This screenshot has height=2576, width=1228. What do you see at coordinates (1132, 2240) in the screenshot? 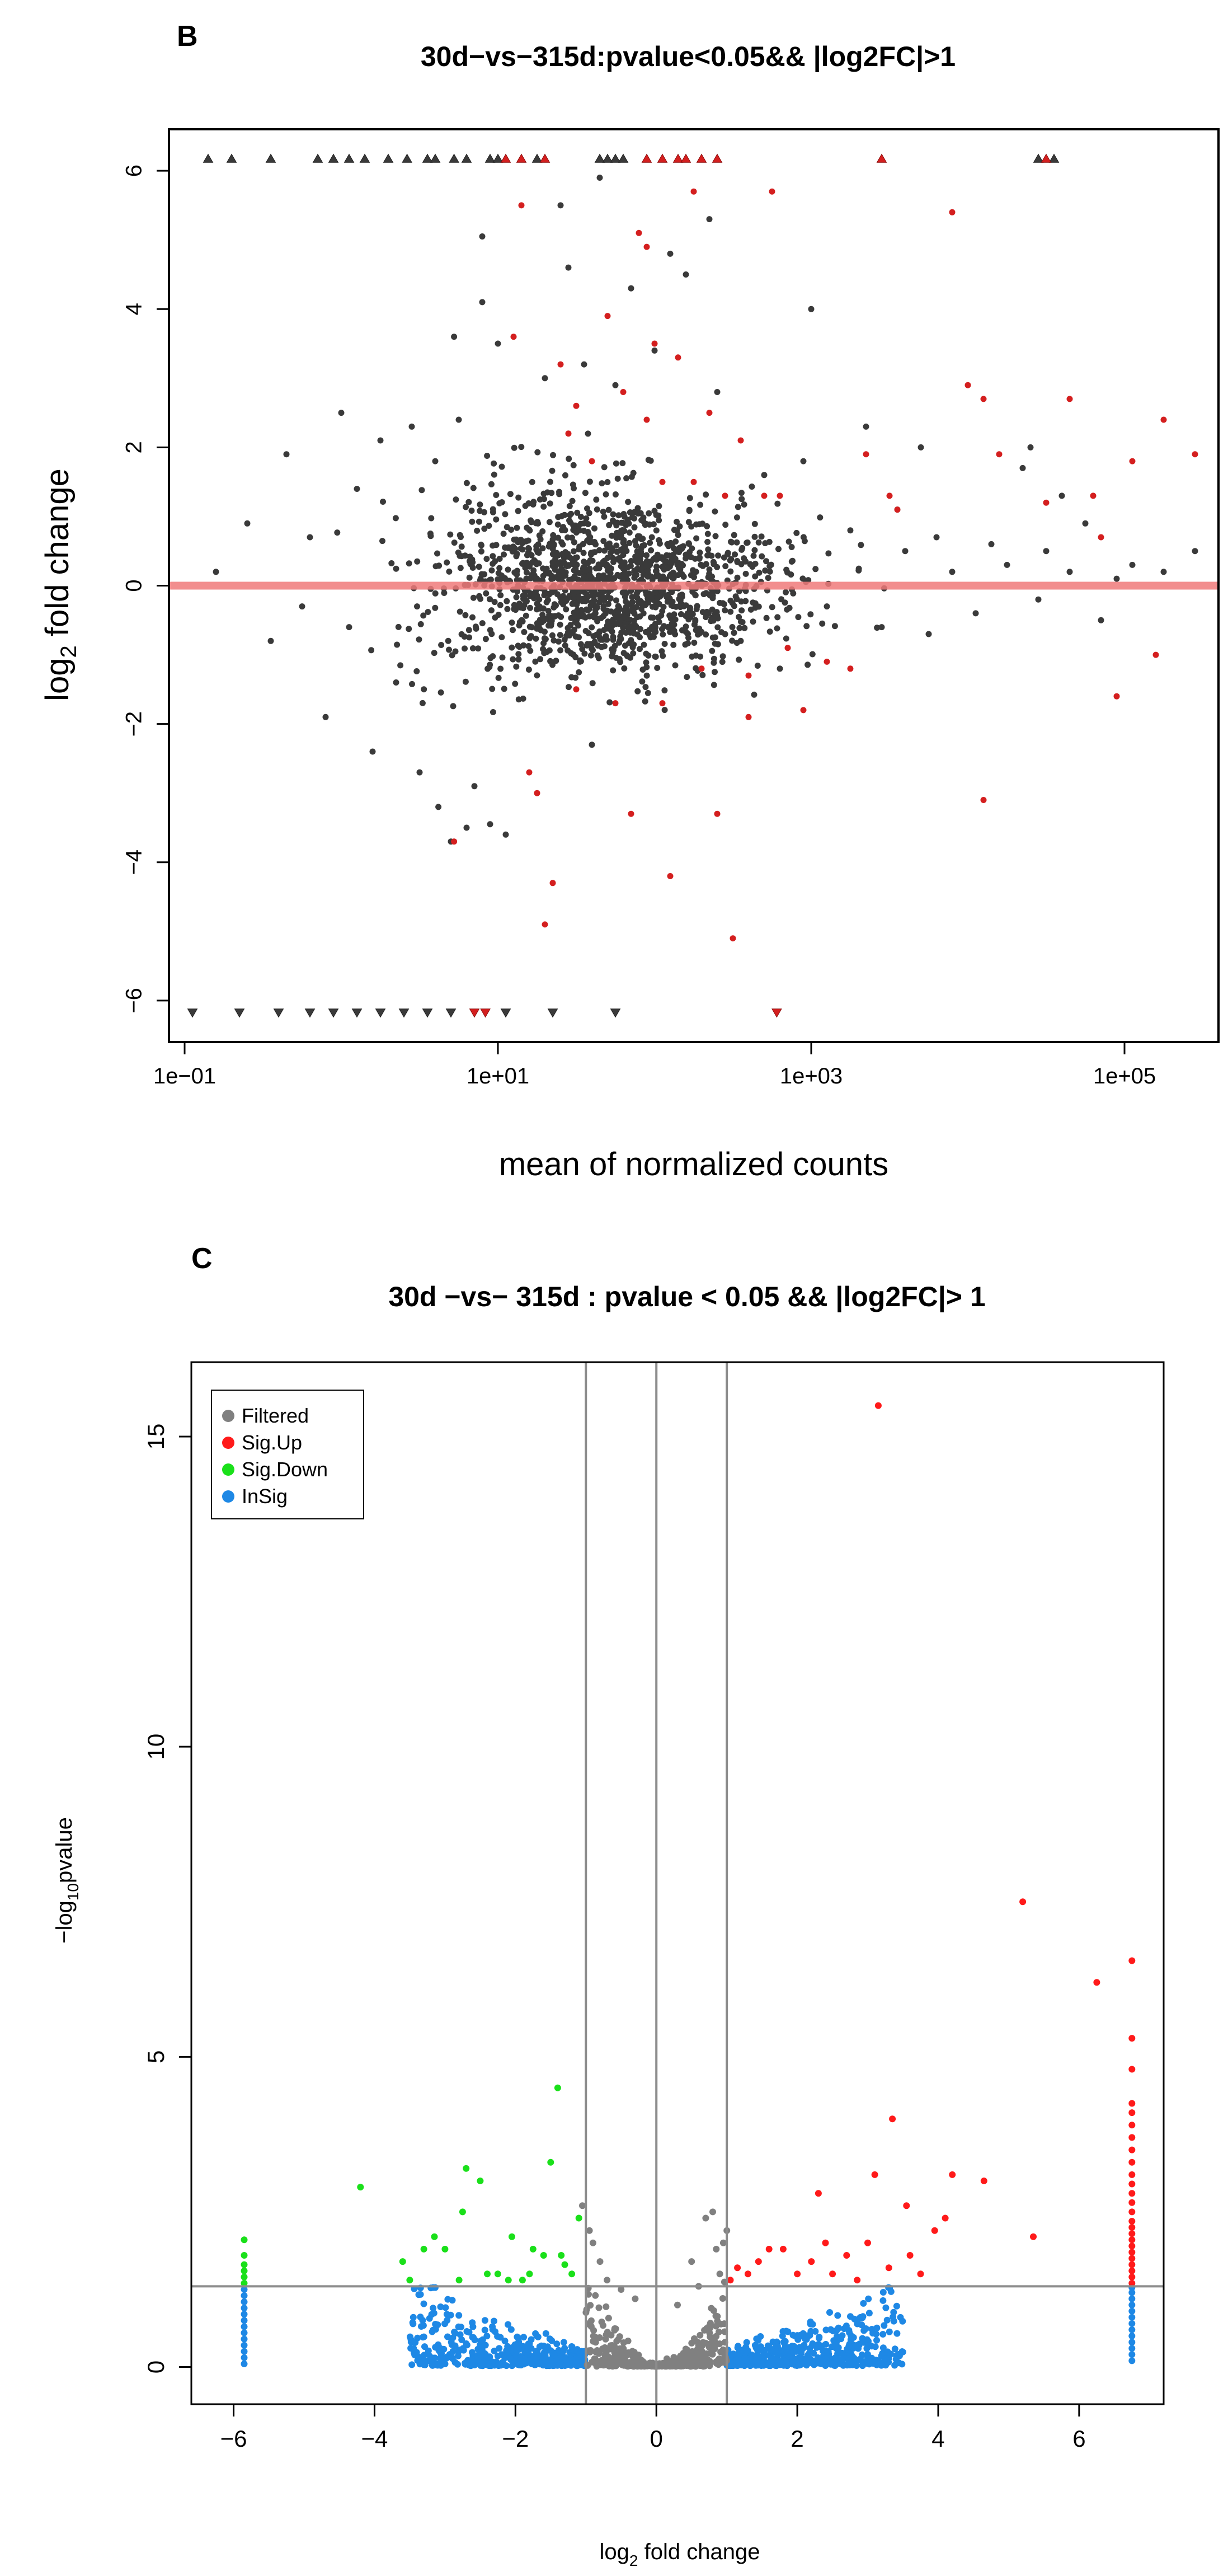
I see `volcano-column-point-sig` at bounding box center [1132, 2240].